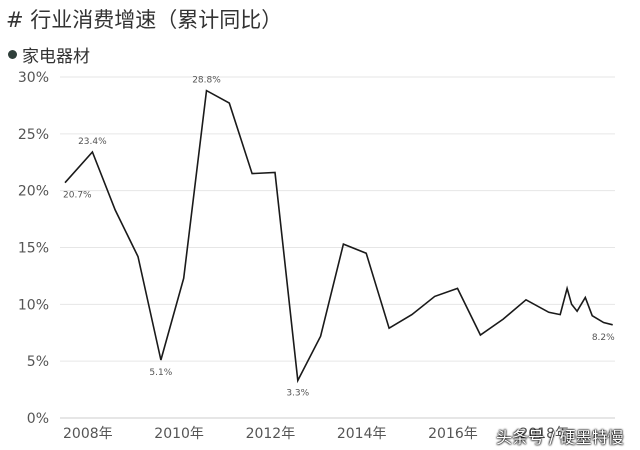  I want to click on legend: 家电器材, so click(49, 54).